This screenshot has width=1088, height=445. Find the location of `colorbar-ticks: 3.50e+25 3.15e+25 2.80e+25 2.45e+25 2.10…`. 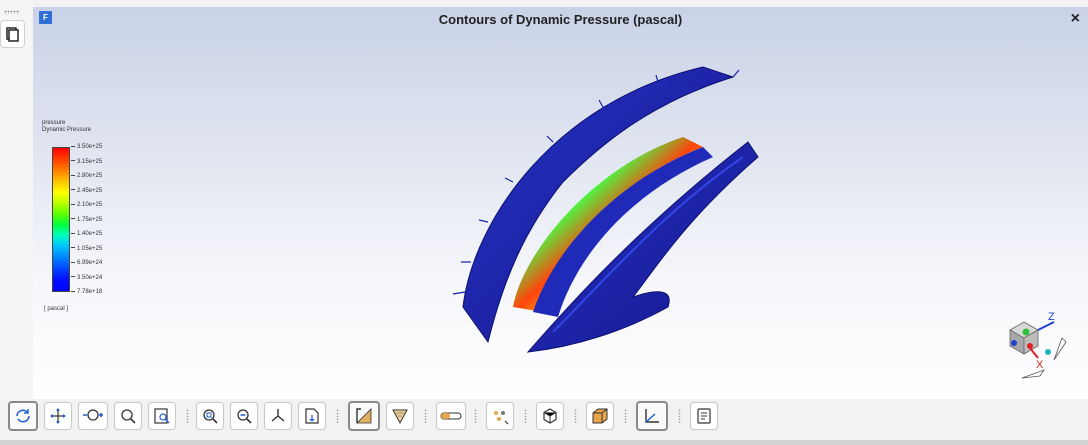

colorbar-ticks: 3.50e+25 3.15e+25 2.80e+25 2.45e+25 2.10… is located at coordinates (101, 219).